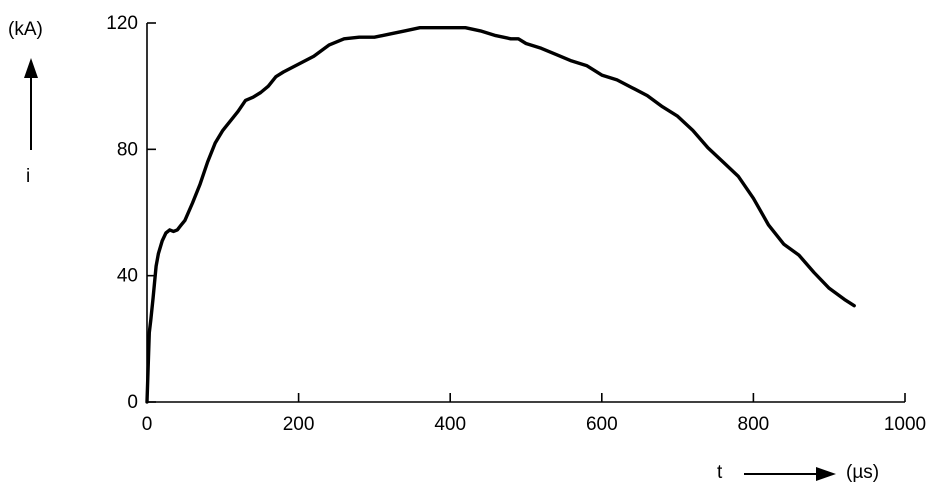 Image resolution: width=933 pixels, height=489 pixels. What do you see at coordinates (31, 104) in the screenshot?
I see `y-arrow-icon` at bounding box center [31, 104].